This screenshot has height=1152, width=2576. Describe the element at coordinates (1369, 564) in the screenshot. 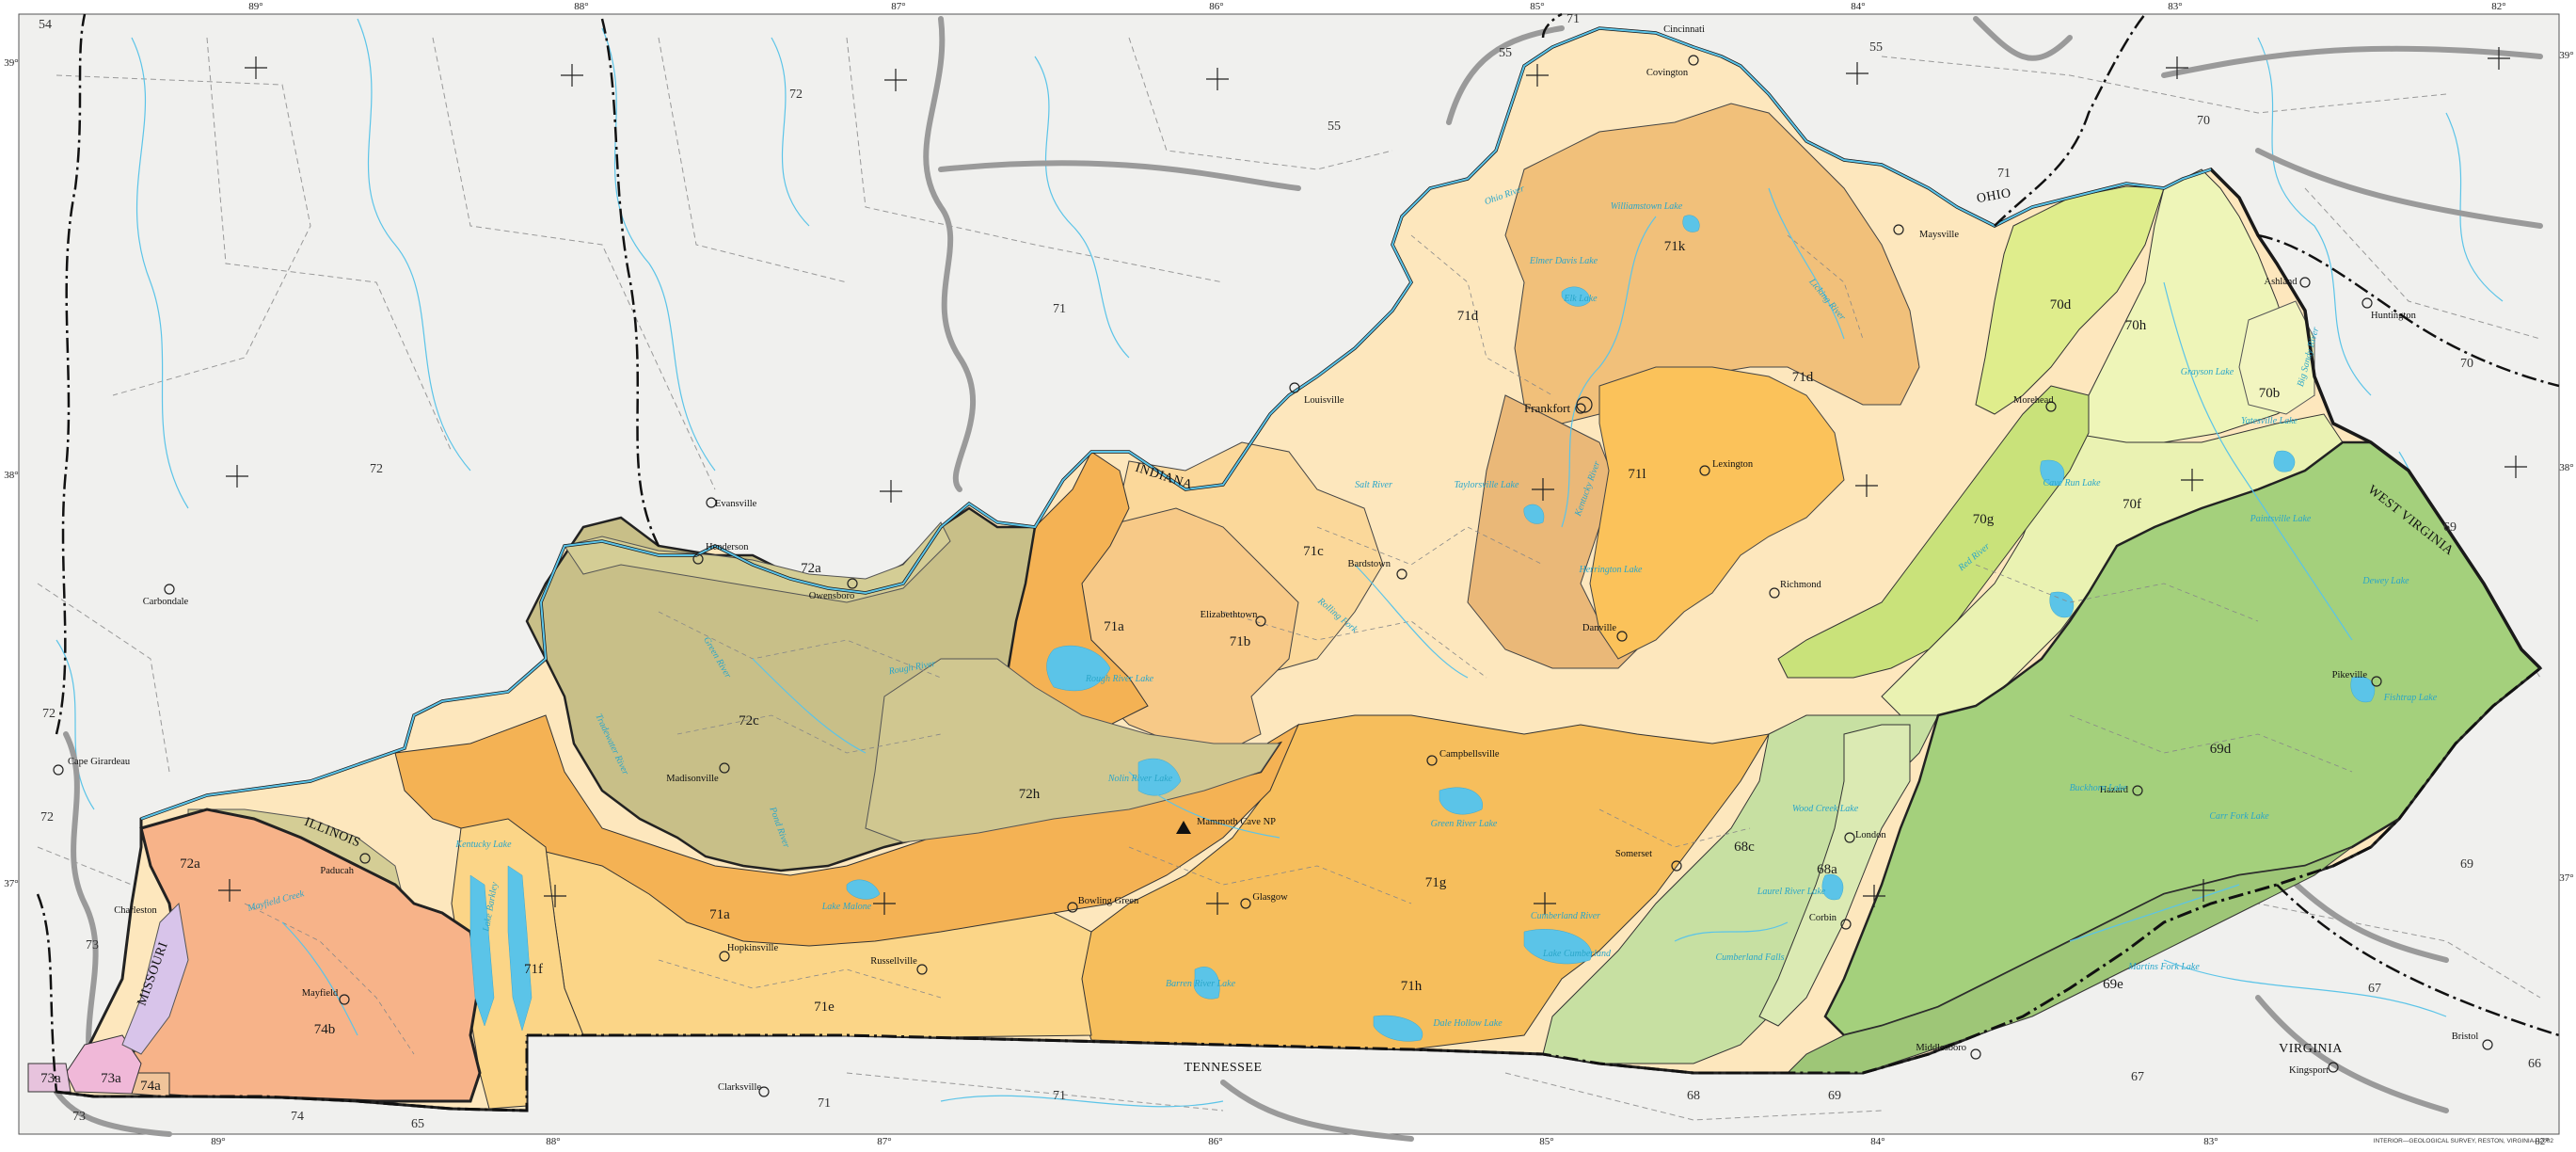

I see `city-bardstown: Bardstown` at that location.